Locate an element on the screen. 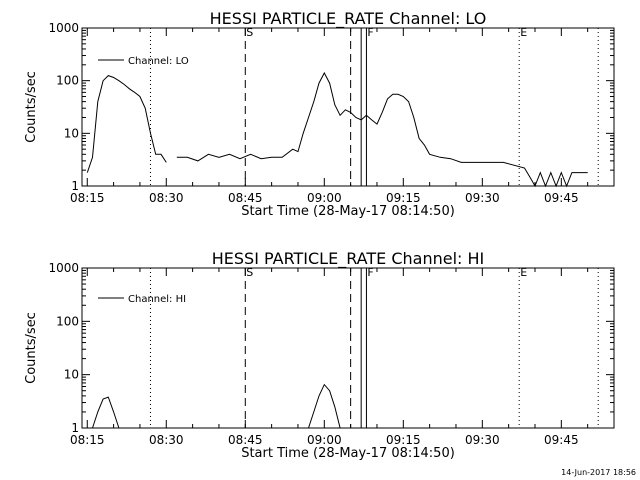  legend-label: Channel: HI is located at coordinates (157, 299).